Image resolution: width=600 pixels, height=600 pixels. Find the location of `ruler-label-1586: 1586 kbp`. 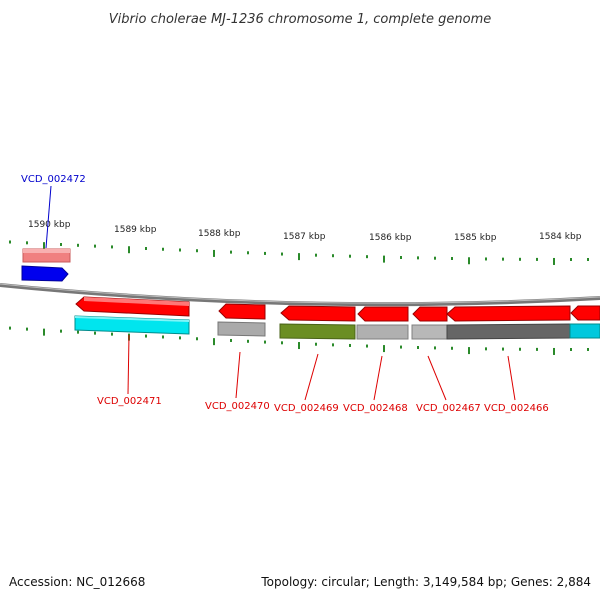

ruler-label-1586: 1586 kbp is located at coordinates (390, 238).